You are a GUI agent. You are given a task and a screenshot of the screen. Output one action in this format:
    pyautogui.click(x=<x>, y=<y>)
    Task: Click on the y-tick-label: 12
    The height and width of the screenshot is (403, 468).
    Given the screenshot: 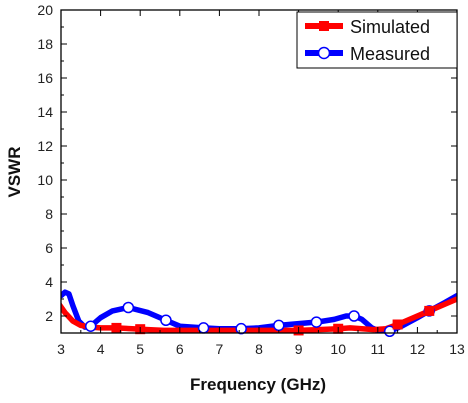 What is the action you would take?
    pyautogui.click(x=45, y=146)
    